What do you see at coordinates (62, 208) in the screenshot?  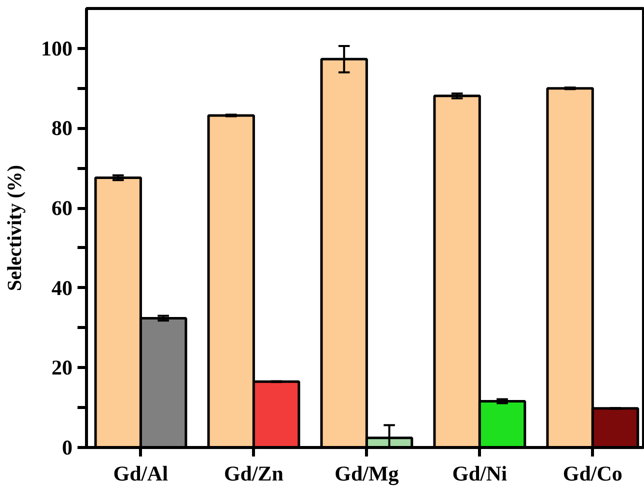 I see `y-tick-label: 60` at bounding box center [62, 208].